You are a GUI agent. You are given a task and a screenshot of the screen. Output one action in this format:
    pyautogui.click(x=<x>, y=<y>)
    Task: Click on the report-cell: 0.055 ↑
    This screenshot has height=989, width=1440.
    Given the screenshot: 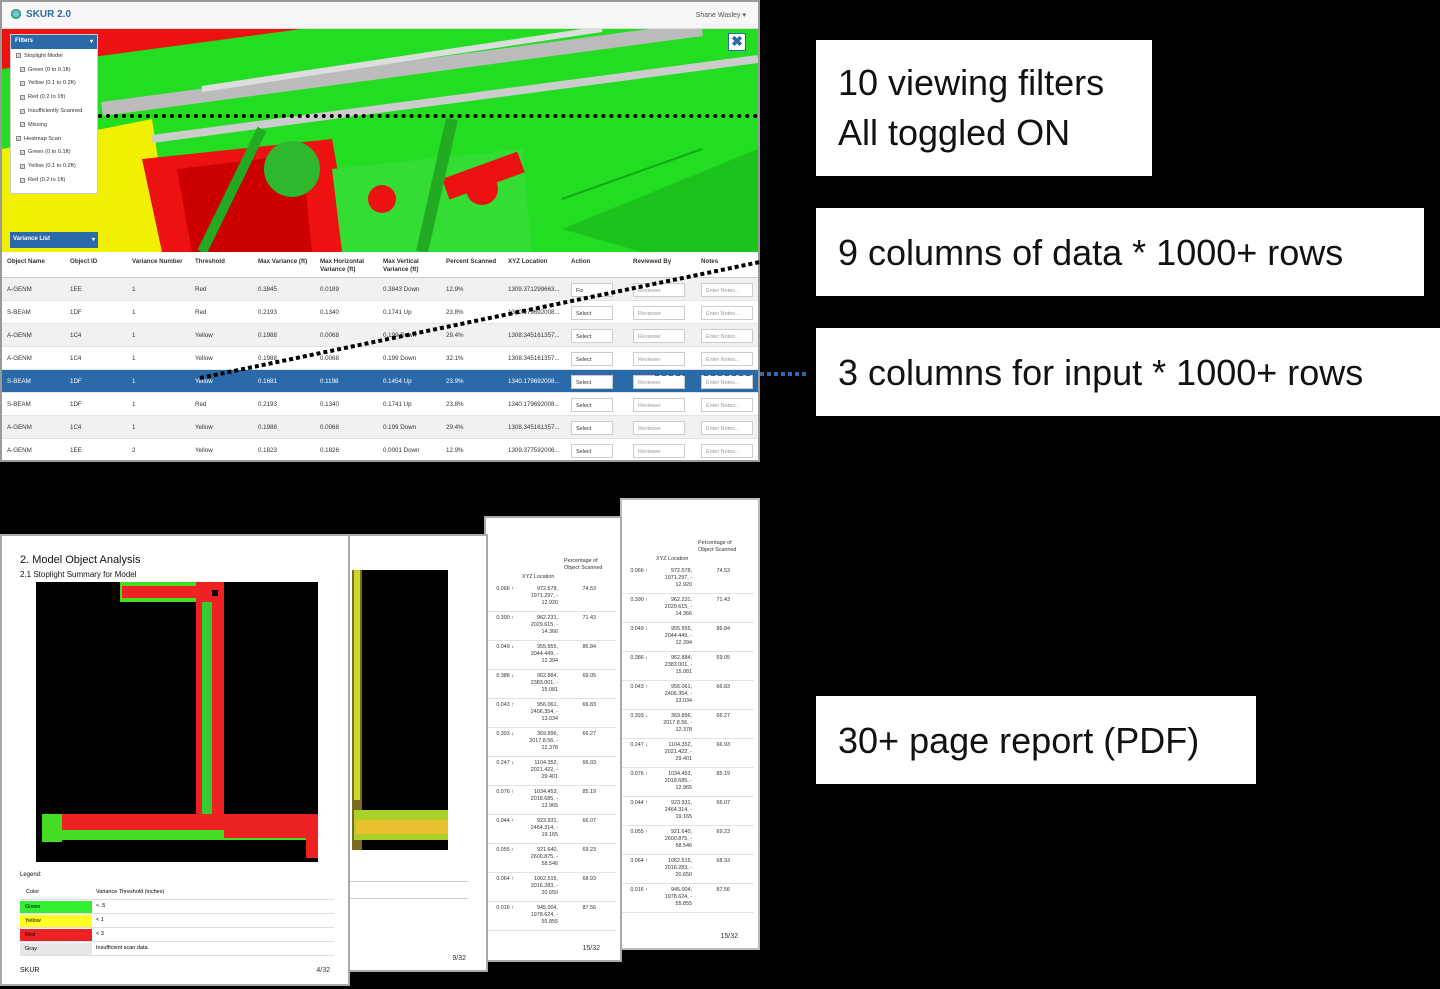 What is the action you would take?
    pyautogui.click(x=505, y=850)
    